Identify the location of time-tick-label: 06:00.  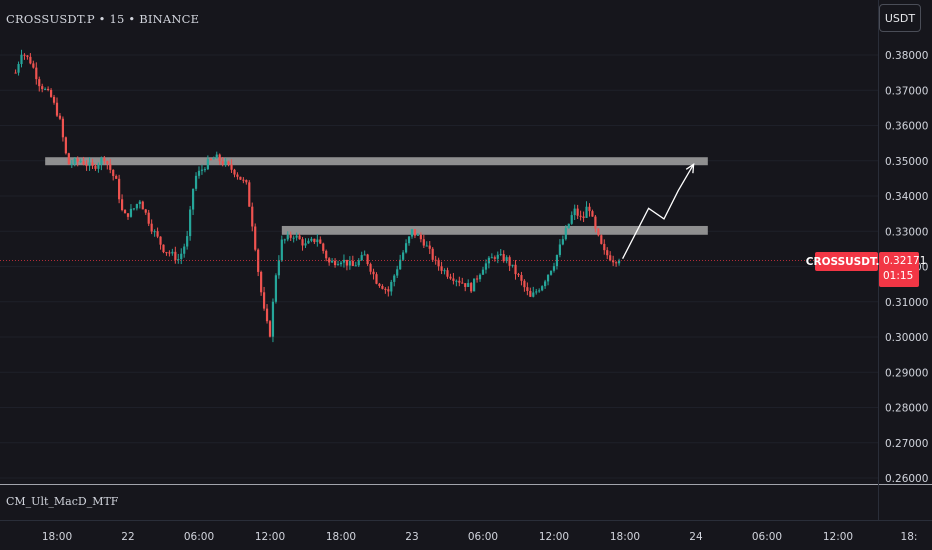
(767, 537).